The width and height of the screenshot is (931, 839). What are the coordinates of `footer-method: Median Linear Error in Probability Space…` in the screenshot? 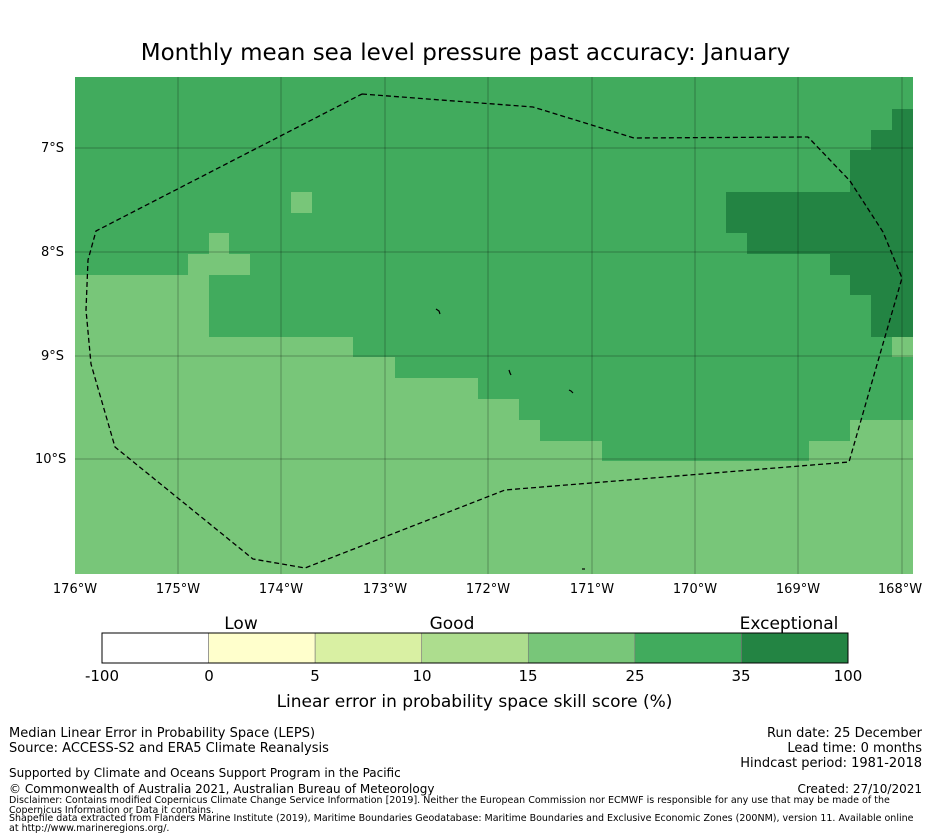 It's located at (162, 733).